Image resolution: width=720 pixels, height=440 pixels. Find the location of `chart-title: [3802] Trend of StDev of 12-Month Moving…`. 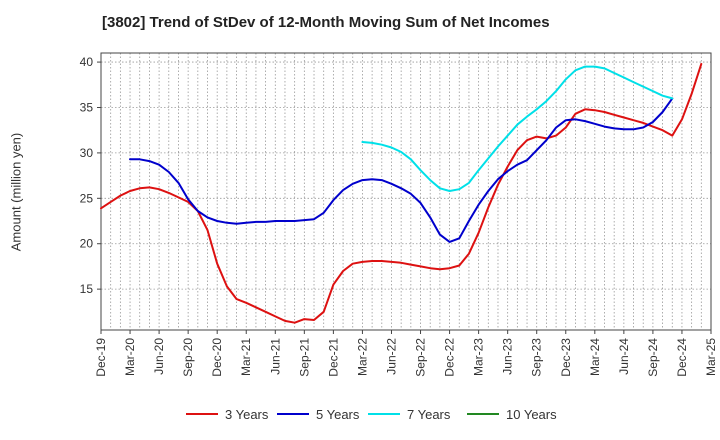

chart-title: [3802] Trend of StDev of 12-Month Moving… is located at coordinates (326, 22).